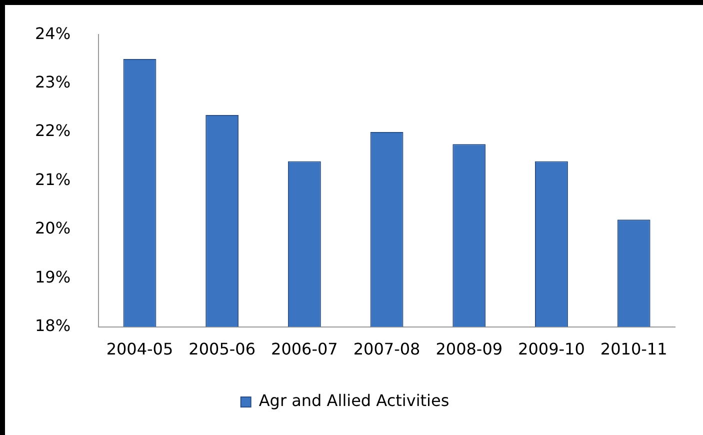 Image resolution: width=703 pixels, height=435 pixels. What do you see at coordinates (222, 349) in the screenshot?
I see `x-tick-label: 2005-06` at bounding box center [222, 349].